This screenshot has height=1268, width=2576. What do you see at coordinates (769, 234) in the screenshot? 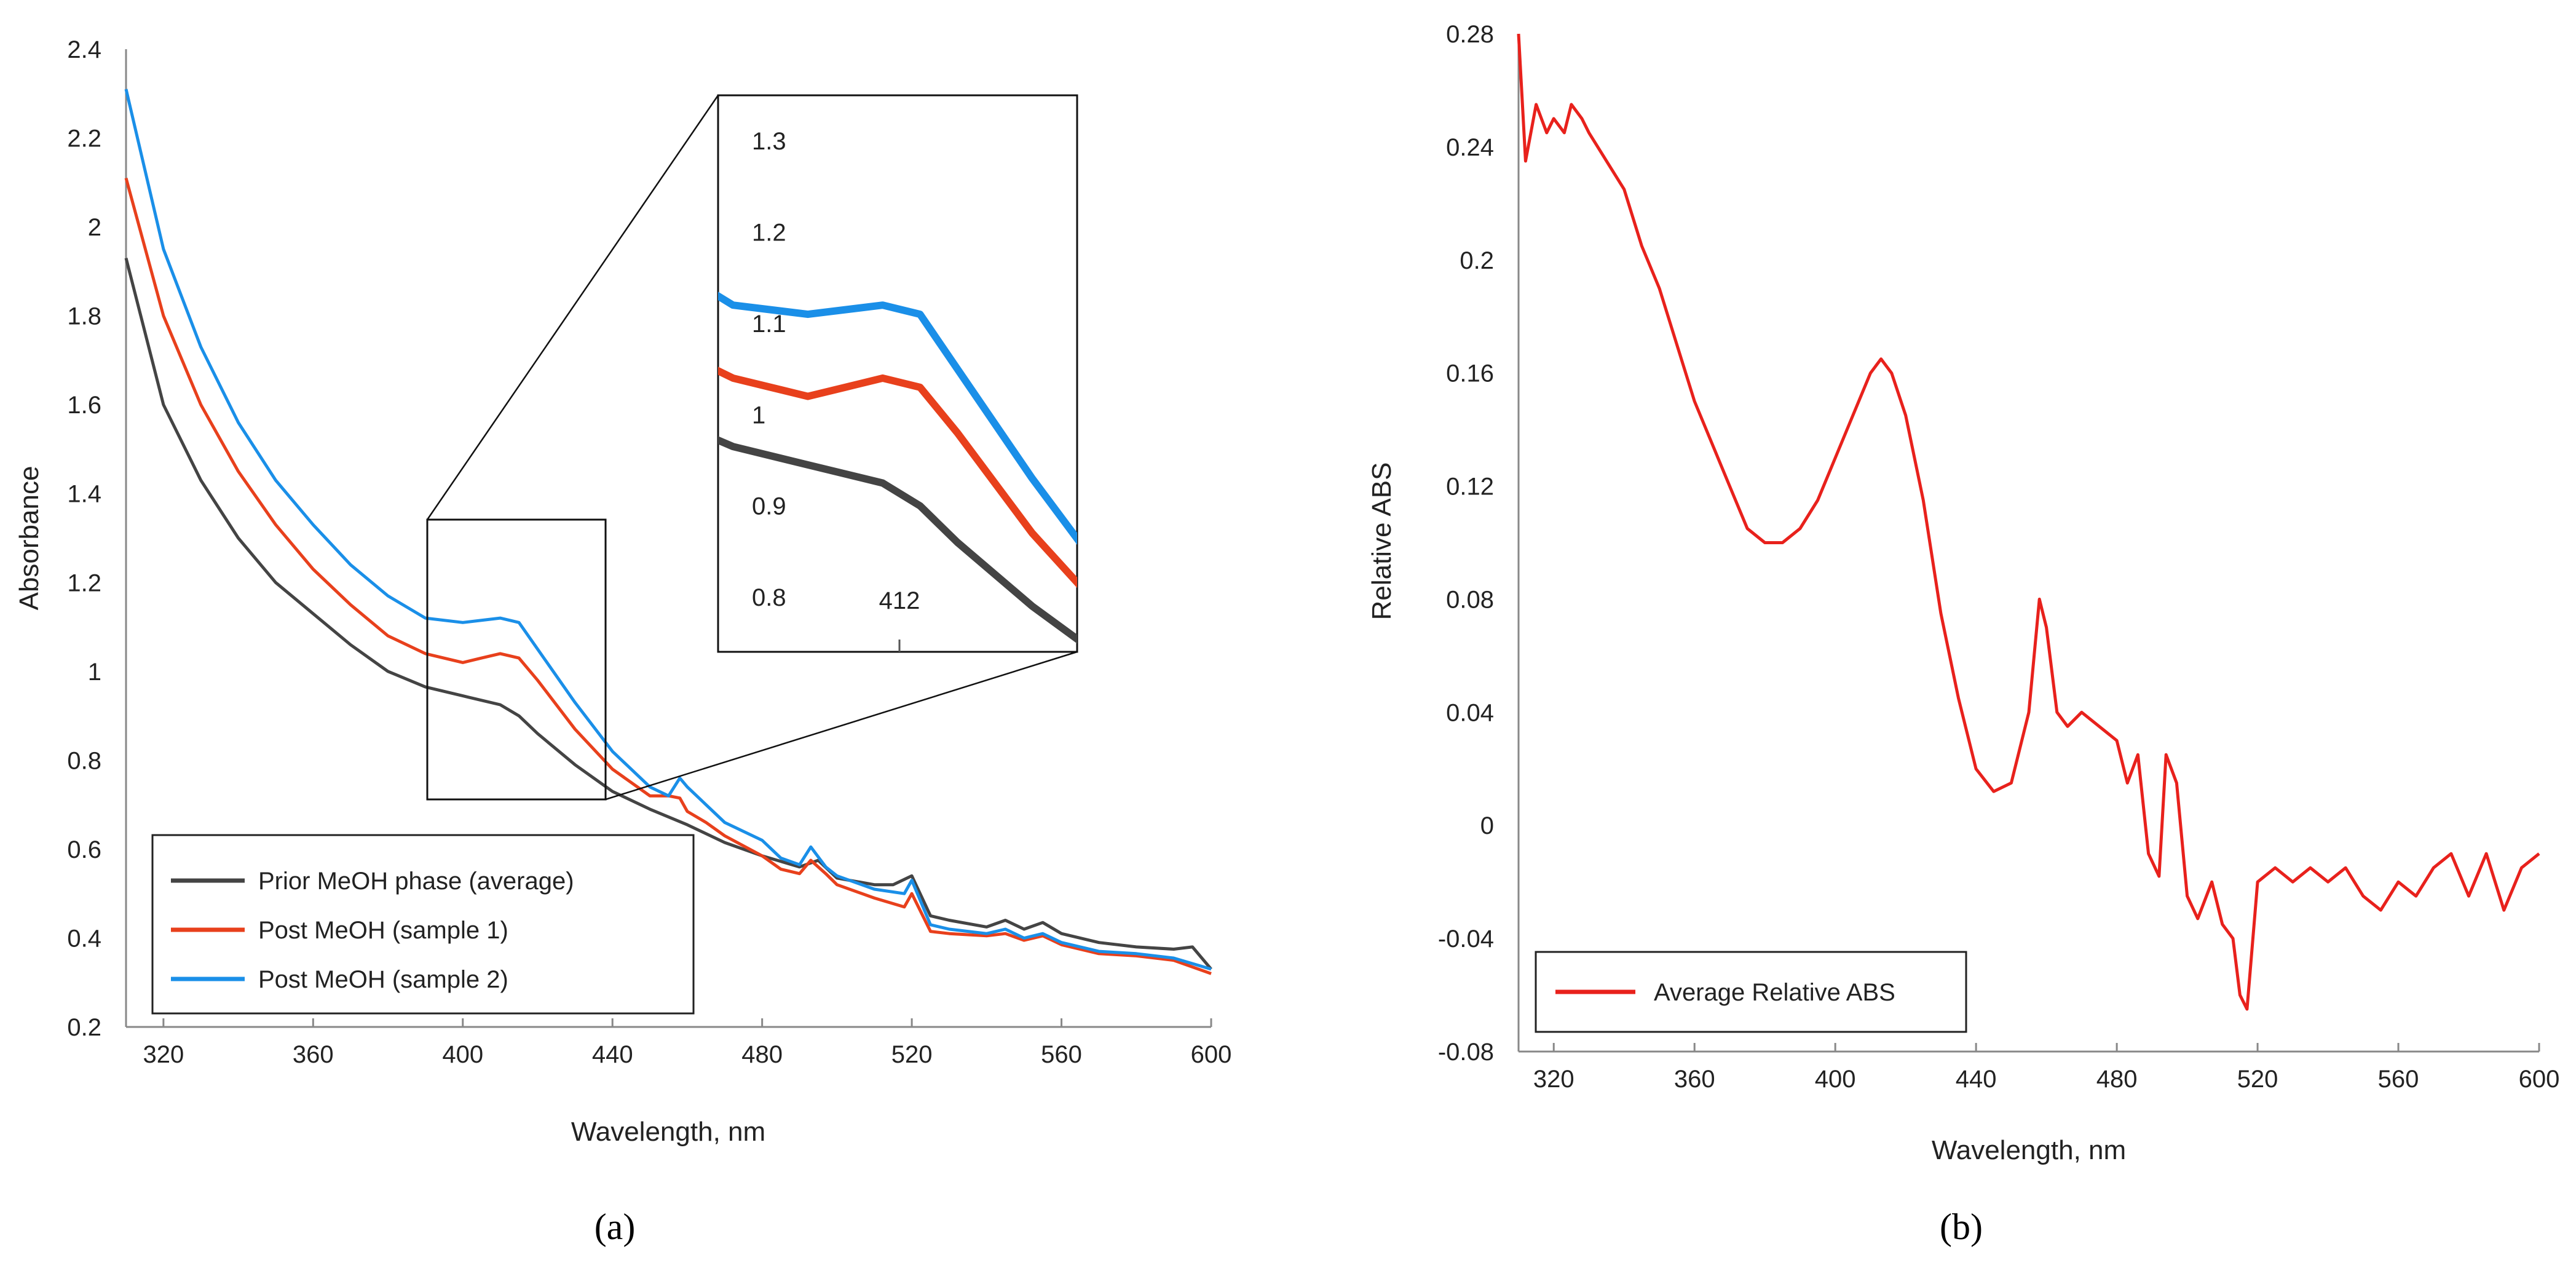
I see `inset-y-tick-label: 1.2` at bounding box center [769, 234].